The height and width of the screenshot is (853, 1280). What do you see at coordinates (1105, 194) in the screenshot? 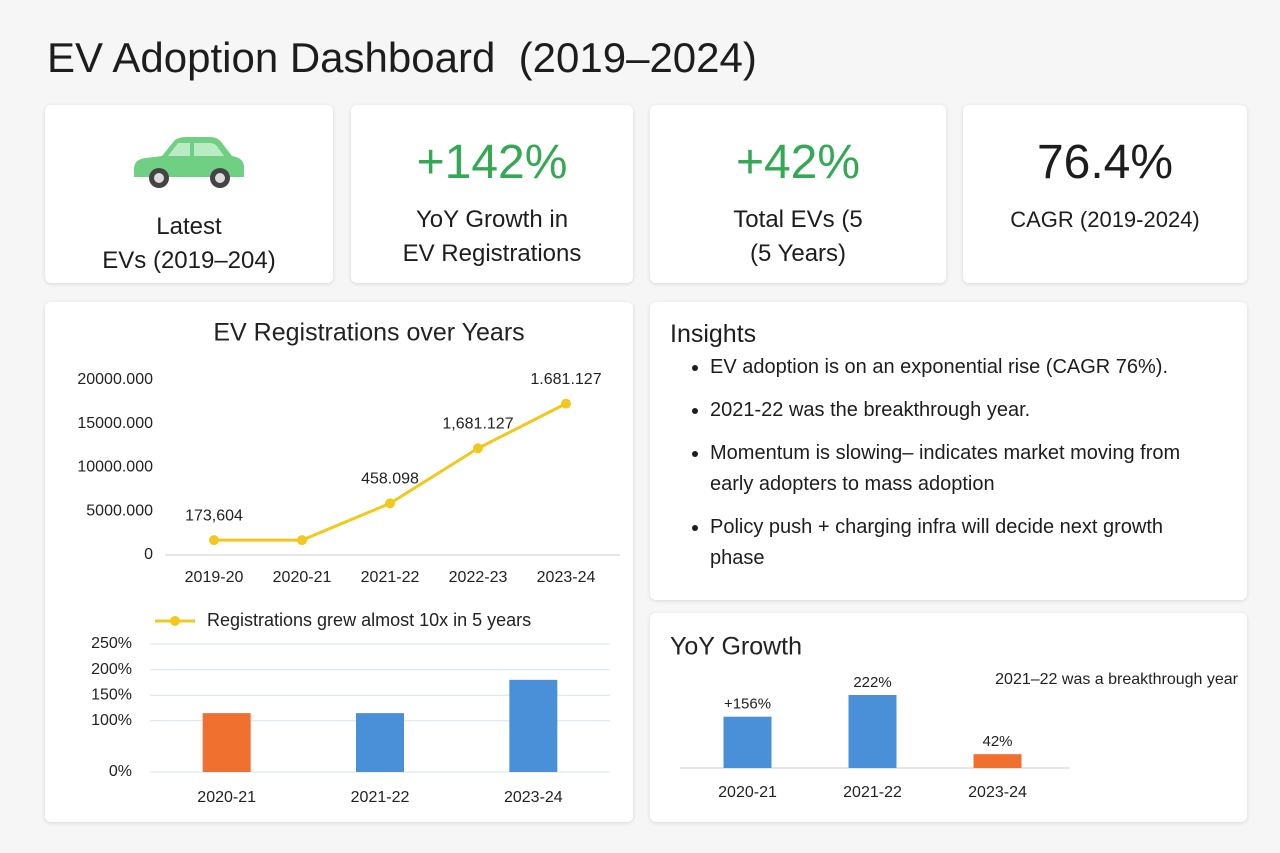
I see `kpi-card: 76.4% CAGR (2019-2024)` at bounding box center [1105, 194].